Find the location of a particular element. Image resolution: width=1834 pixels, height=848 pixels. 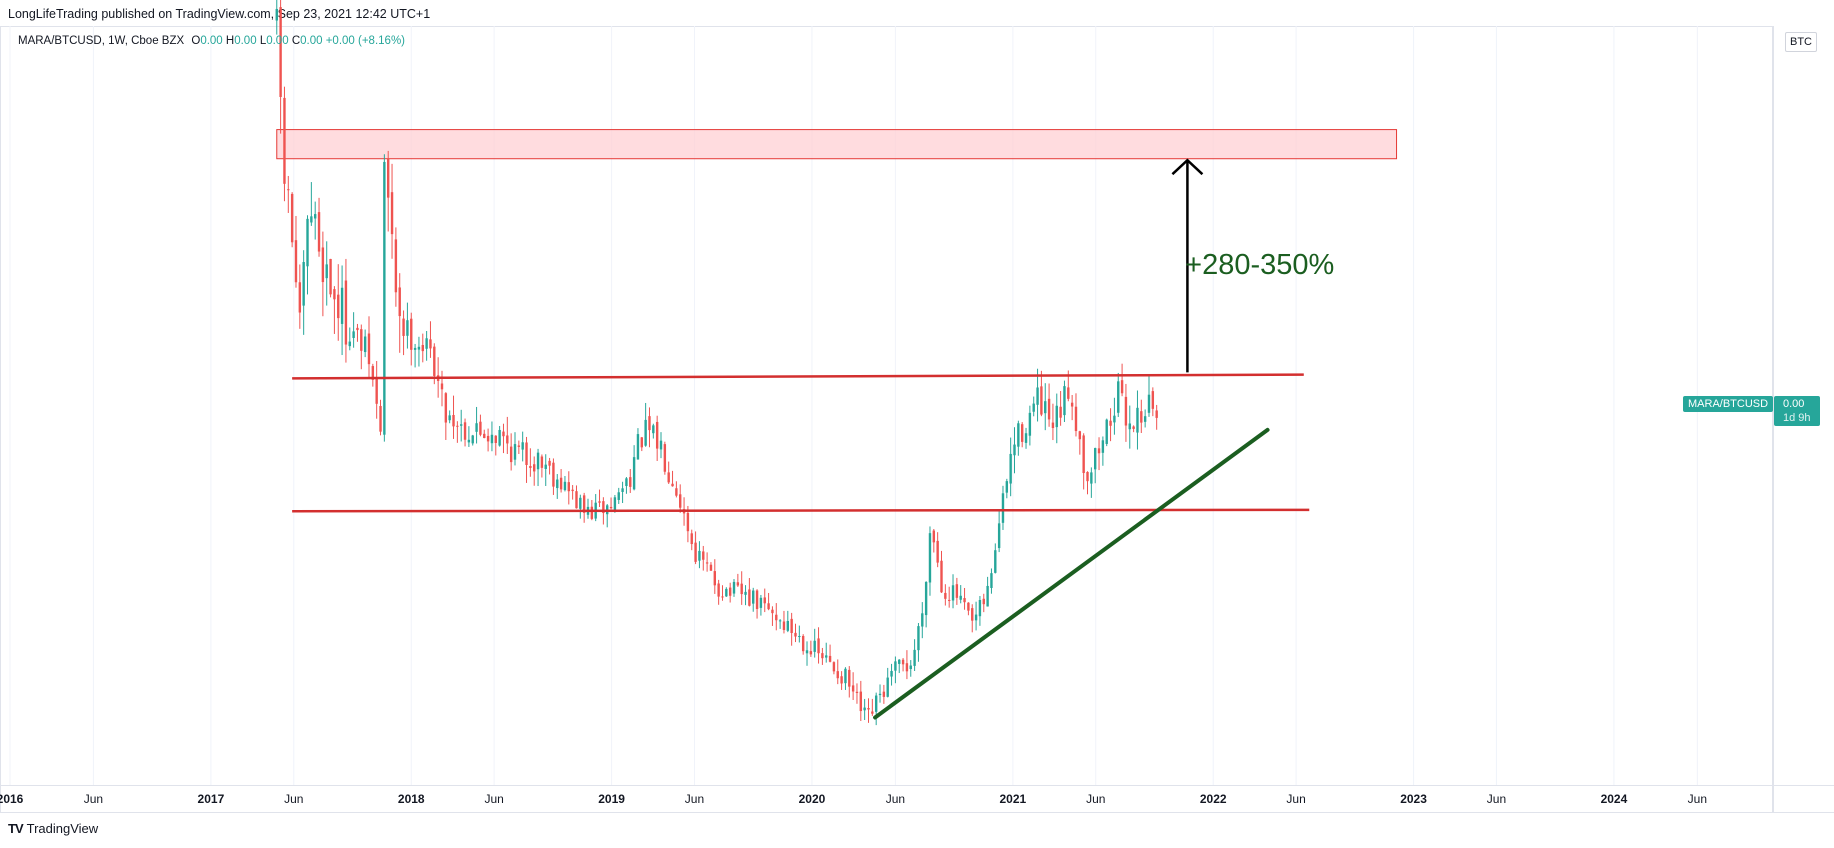

x-tick-label: 2017 is located at coordinates (211, 799).